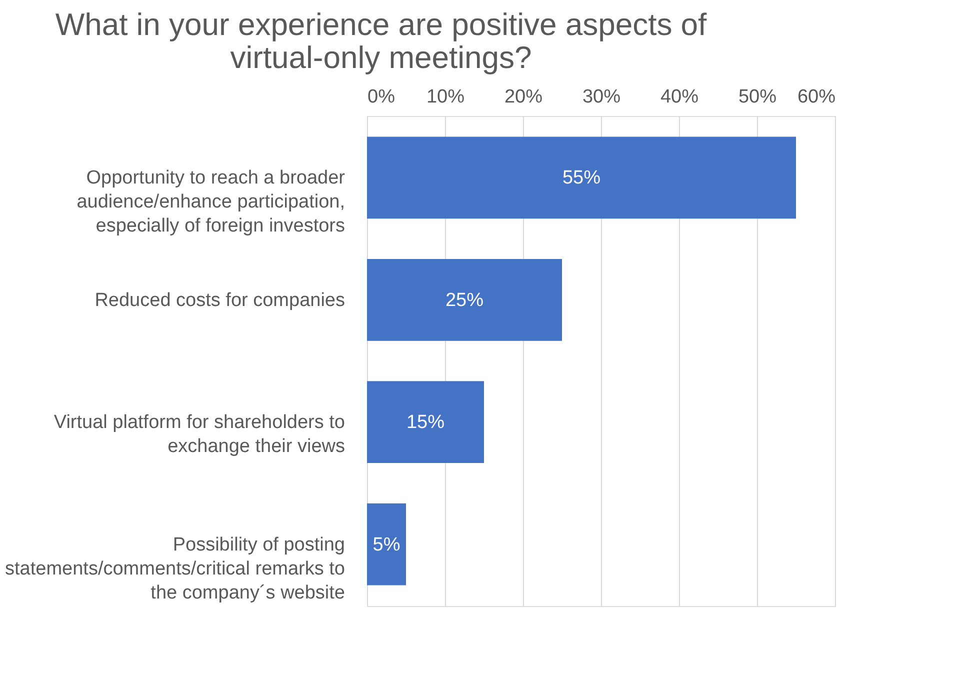 This screenshot has width=962, height=696. I want to click on data-label: 15%, so click(425, 423).